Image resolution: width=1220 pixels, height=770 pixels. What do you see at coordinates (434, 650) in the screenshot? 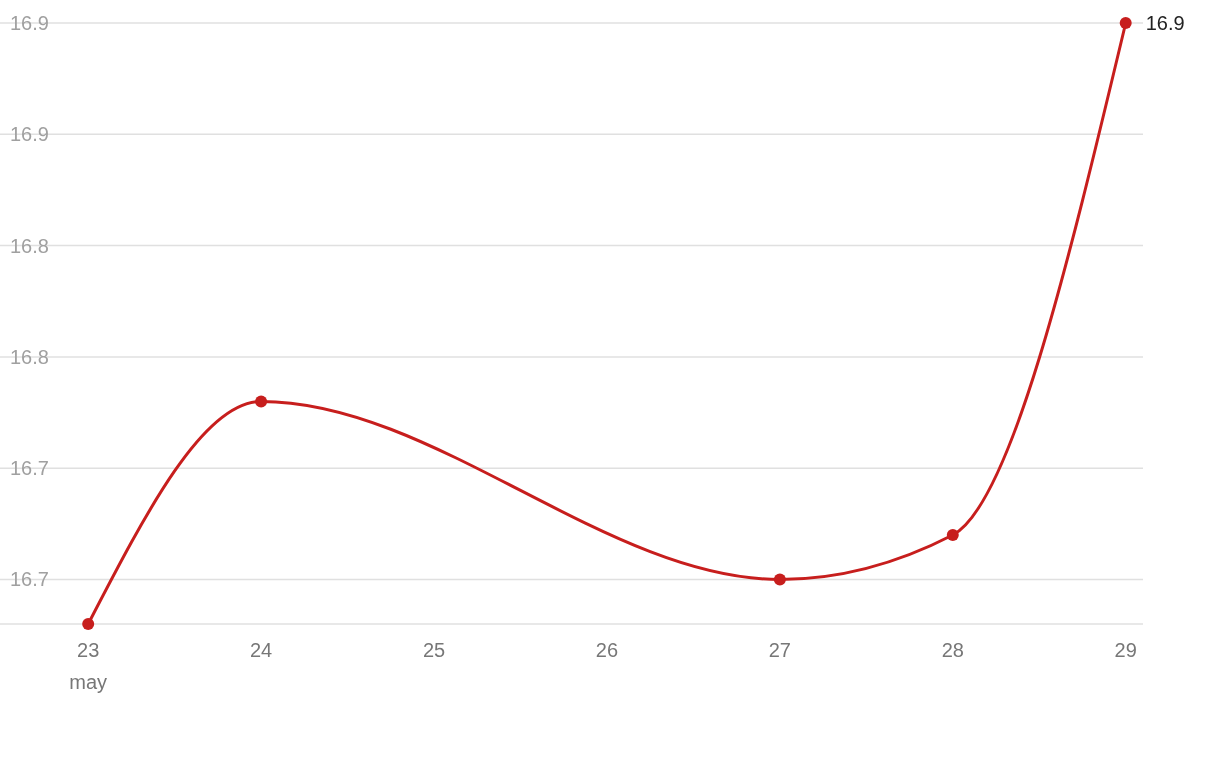
I see `x-tick-label: 25` at bounding box center [434, 650].